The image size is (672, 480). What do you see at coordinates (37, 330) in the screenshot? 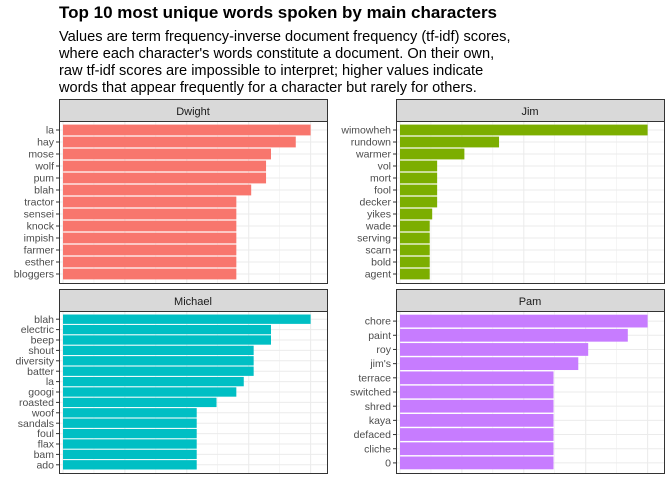
I see `category-label: electric` at bounding box center [37, 330].